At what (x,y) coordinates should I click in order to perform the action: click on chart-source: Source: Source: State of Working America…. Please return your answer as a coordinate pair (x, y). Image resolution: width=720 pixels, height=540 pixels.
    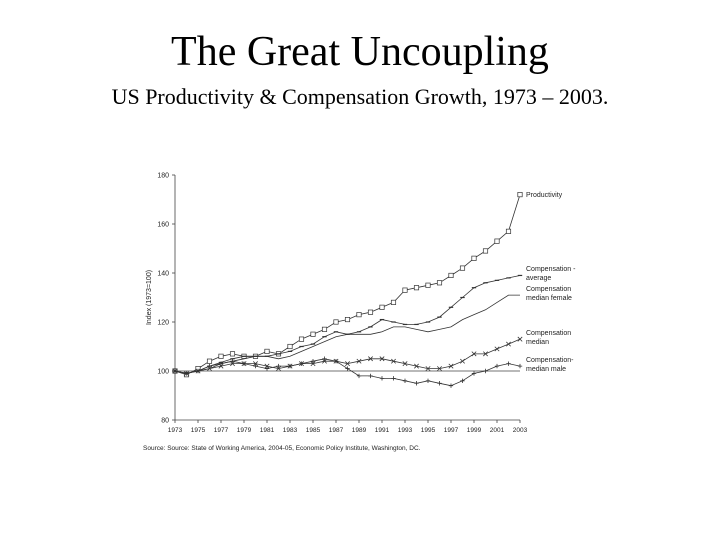
    Looking at the image, I should click on (282, 448).